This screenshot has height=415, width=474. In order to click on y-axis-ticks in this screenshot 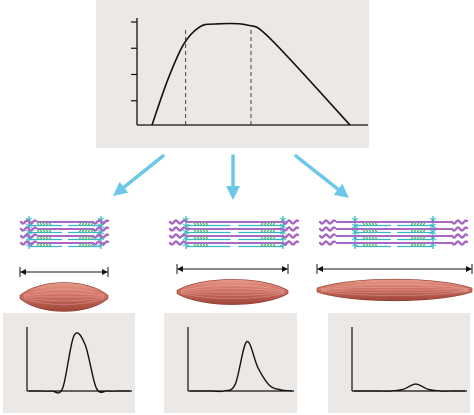, I will do `click(134, 61)`.